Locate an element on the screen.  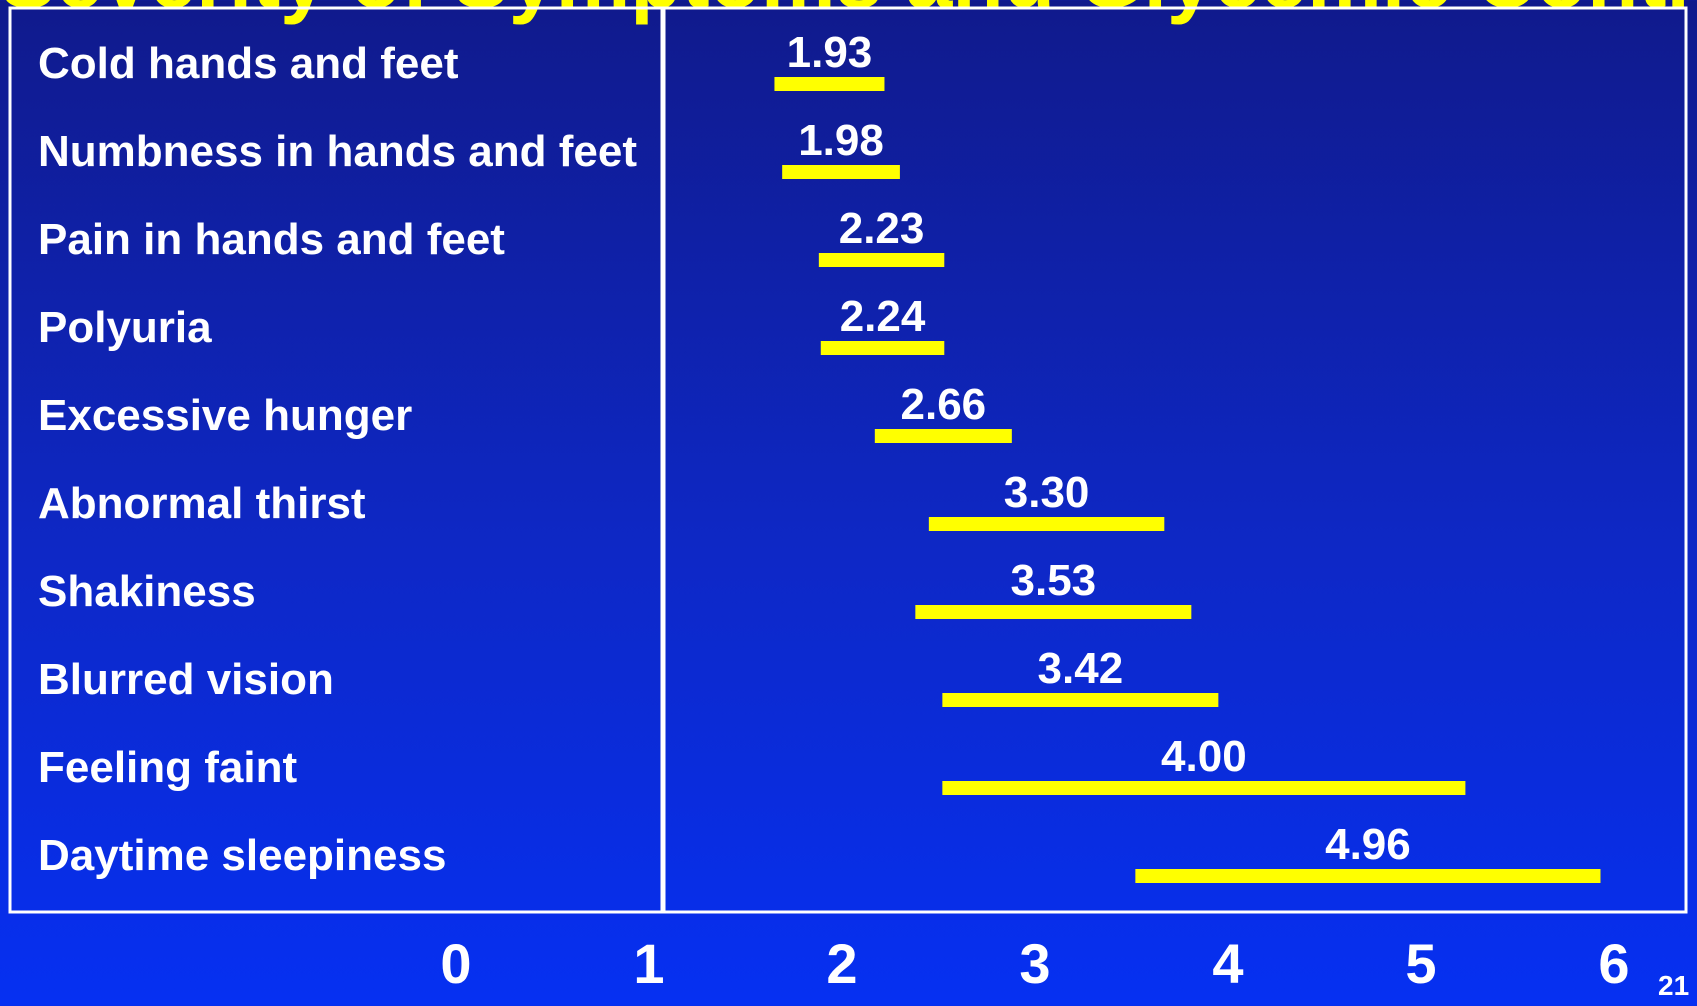
page-number: 21 is located at coordinates (1674, 985).